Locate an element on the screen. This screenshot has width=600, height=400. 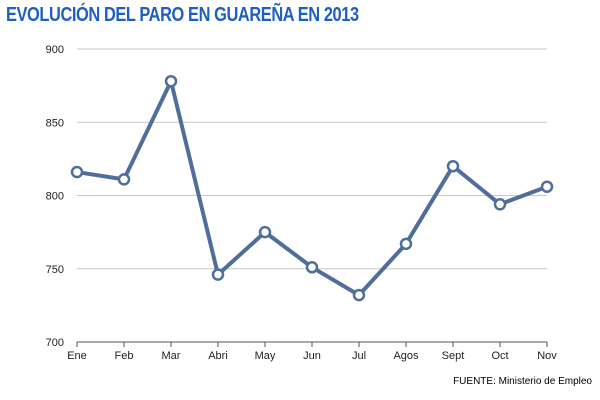
x-tick-label: Jul is located at coordinates (359, 356).